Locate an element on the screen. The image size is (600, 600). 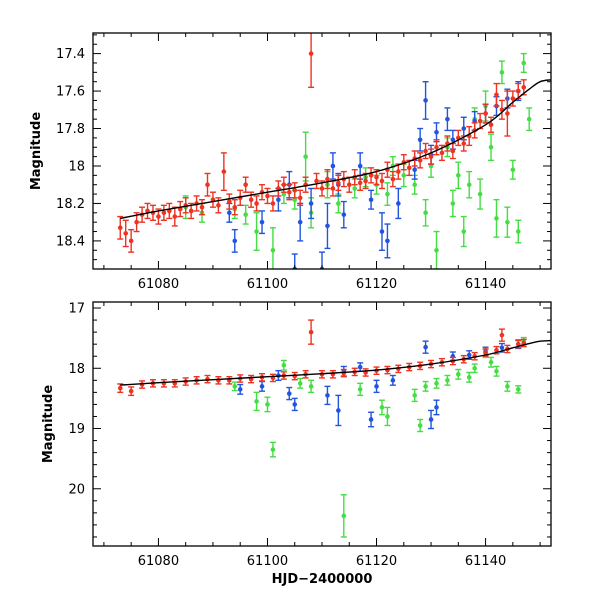
y-tick-label: 17.6 is located at coordinates (70, 92).